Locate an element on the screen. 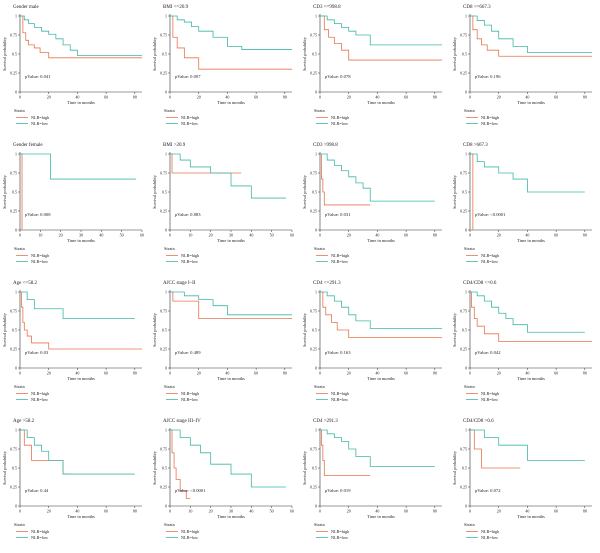 This screenshot has width=600, height=553. panel-title: BMI >20.9 is located at coordinates (174, 145).